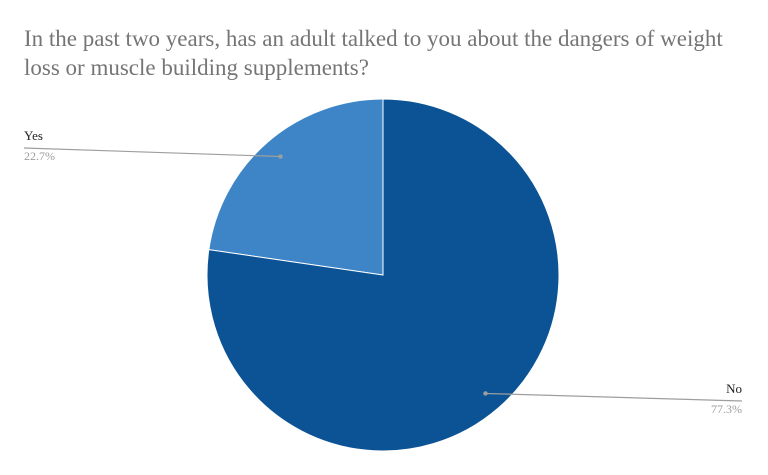 Image resolution: width=768 pixels, height=475 pixels. What do you see at coordinates (280, 156) in the screenshot?
I see `leader-dot-yes` at bounding box center [280, 156].